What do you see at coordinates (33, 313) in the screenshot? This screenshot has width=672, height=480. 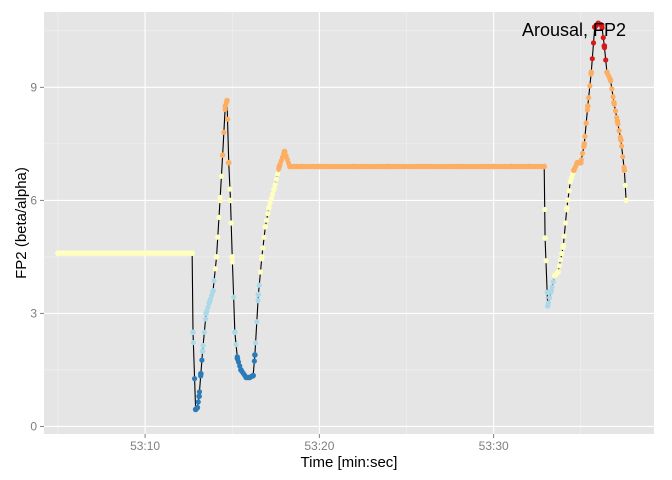 I see `y-tick-label: 3` at bounding box center [33, 313].